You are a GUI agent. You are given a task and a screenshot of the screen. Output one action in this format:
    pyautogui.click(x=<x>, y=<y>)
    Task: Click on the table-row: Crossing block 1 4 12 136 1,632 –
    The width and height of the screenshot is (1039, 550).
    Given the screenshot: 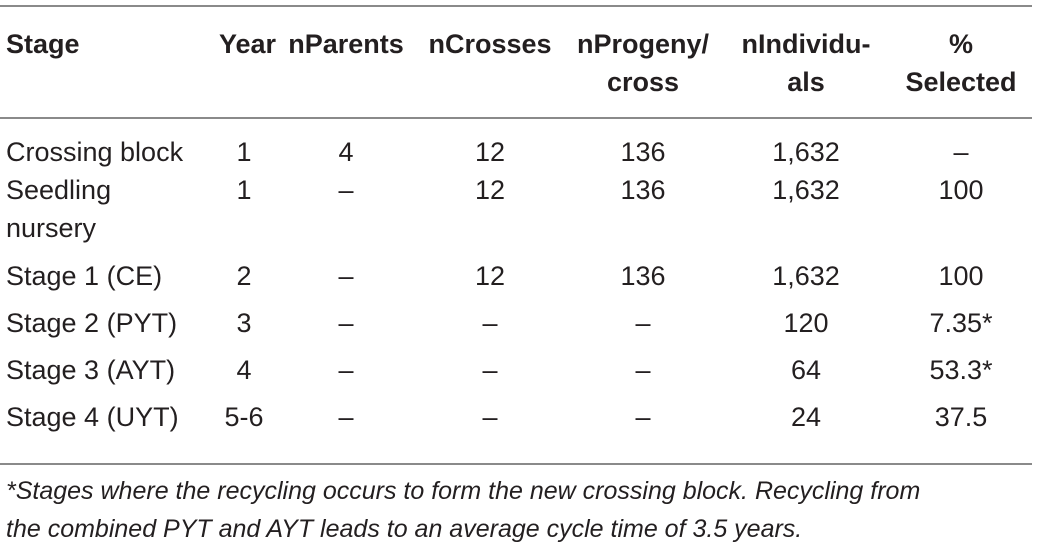 What is the action you would take?
    pyautogui.click(x=516, y=144)
    